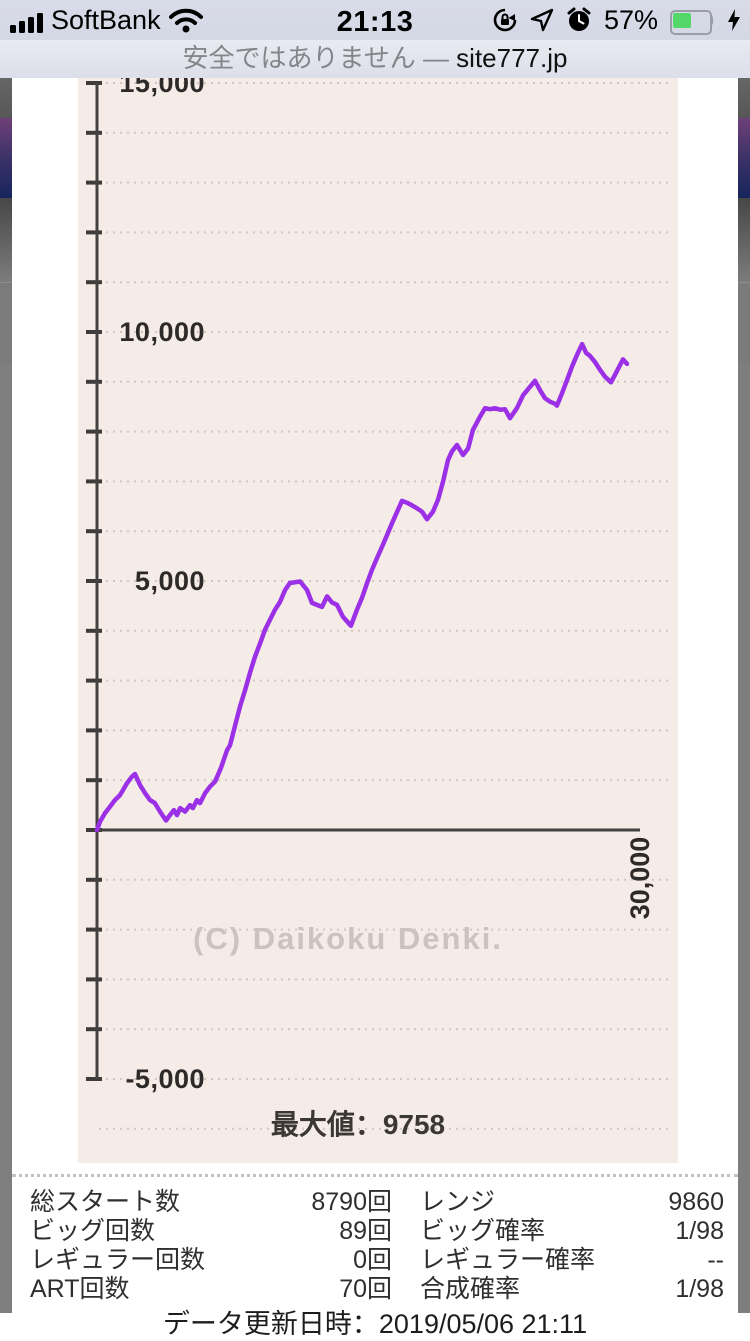 This screenshot has height=1341, width=750. I want to click on security-warning-label: 安全ではありません —, so click(319, 58).